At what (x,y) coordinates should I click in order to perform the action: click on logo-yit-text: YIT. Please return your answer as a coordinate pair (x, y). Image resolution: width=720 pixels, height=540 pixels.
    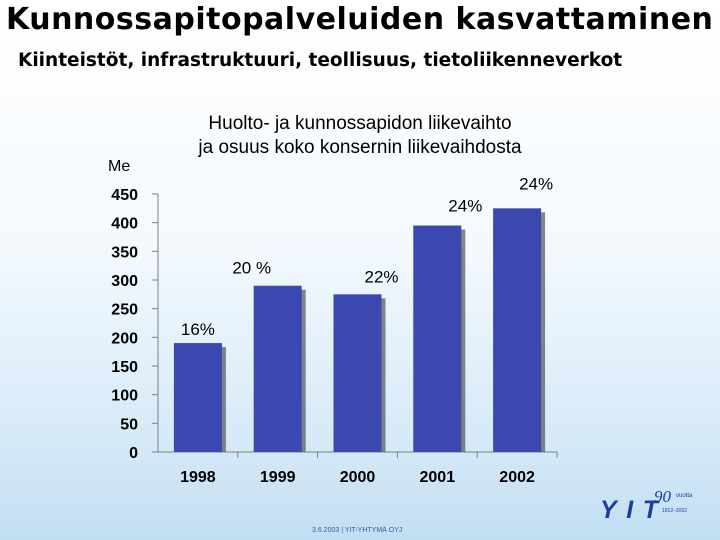
    Looking at the image, I should click on (630, 509).